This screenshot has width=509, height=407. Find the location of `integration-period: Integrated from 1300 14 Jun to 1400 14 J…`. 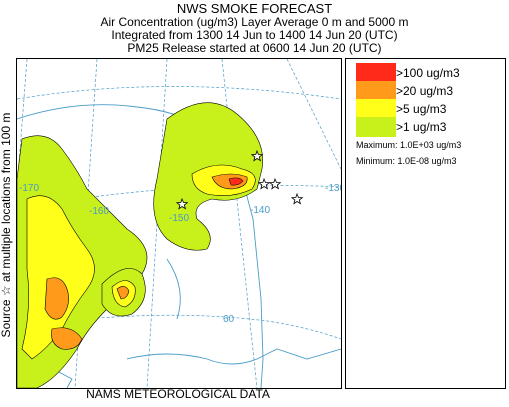

integration-period: Integrated from 1300 14 Jun to 1400 14 J… is located at coordinates (254, 35).